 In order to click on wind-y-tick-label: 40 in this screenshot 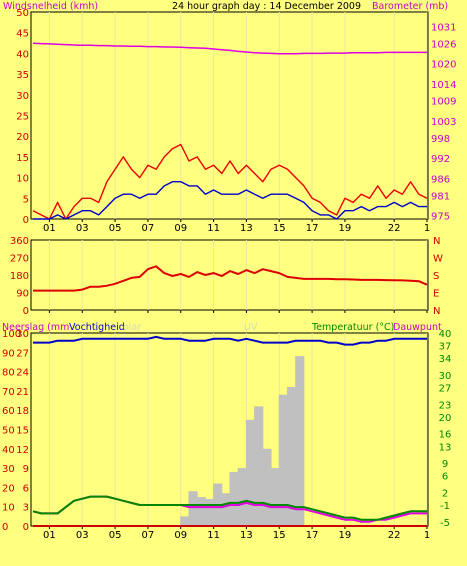, I will do `click(22, 54)`.